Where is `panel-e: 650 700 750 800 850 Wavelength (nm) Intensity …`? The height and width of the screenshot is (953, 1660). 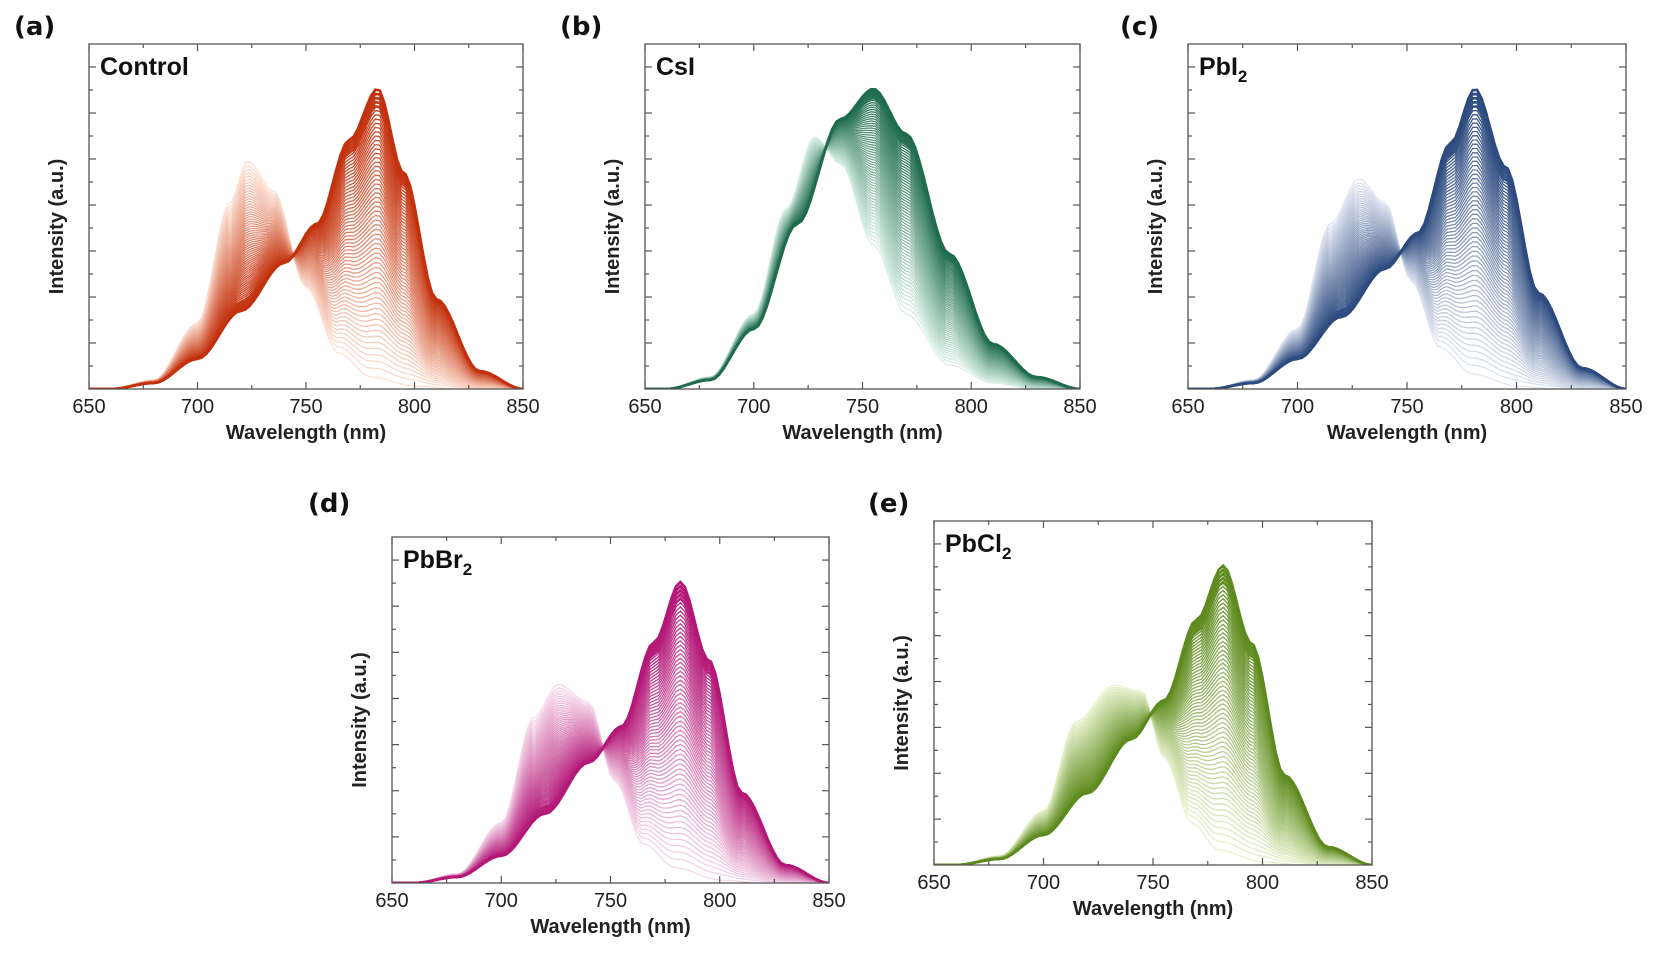
panel-e: 650 700 750 800 850 Wavelength (nm) Intensity … is located at coordinates (1128, 704).